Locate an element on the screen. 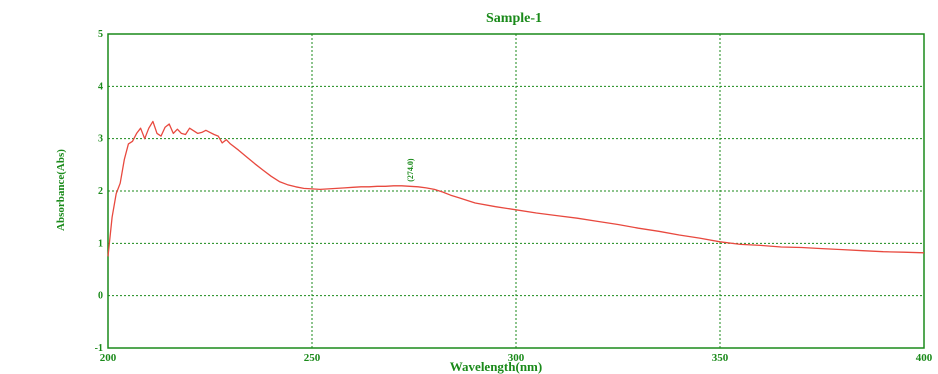 This screenshot has width=938, height=374. annotations: (274.0) is located at coordinates (410, 170).